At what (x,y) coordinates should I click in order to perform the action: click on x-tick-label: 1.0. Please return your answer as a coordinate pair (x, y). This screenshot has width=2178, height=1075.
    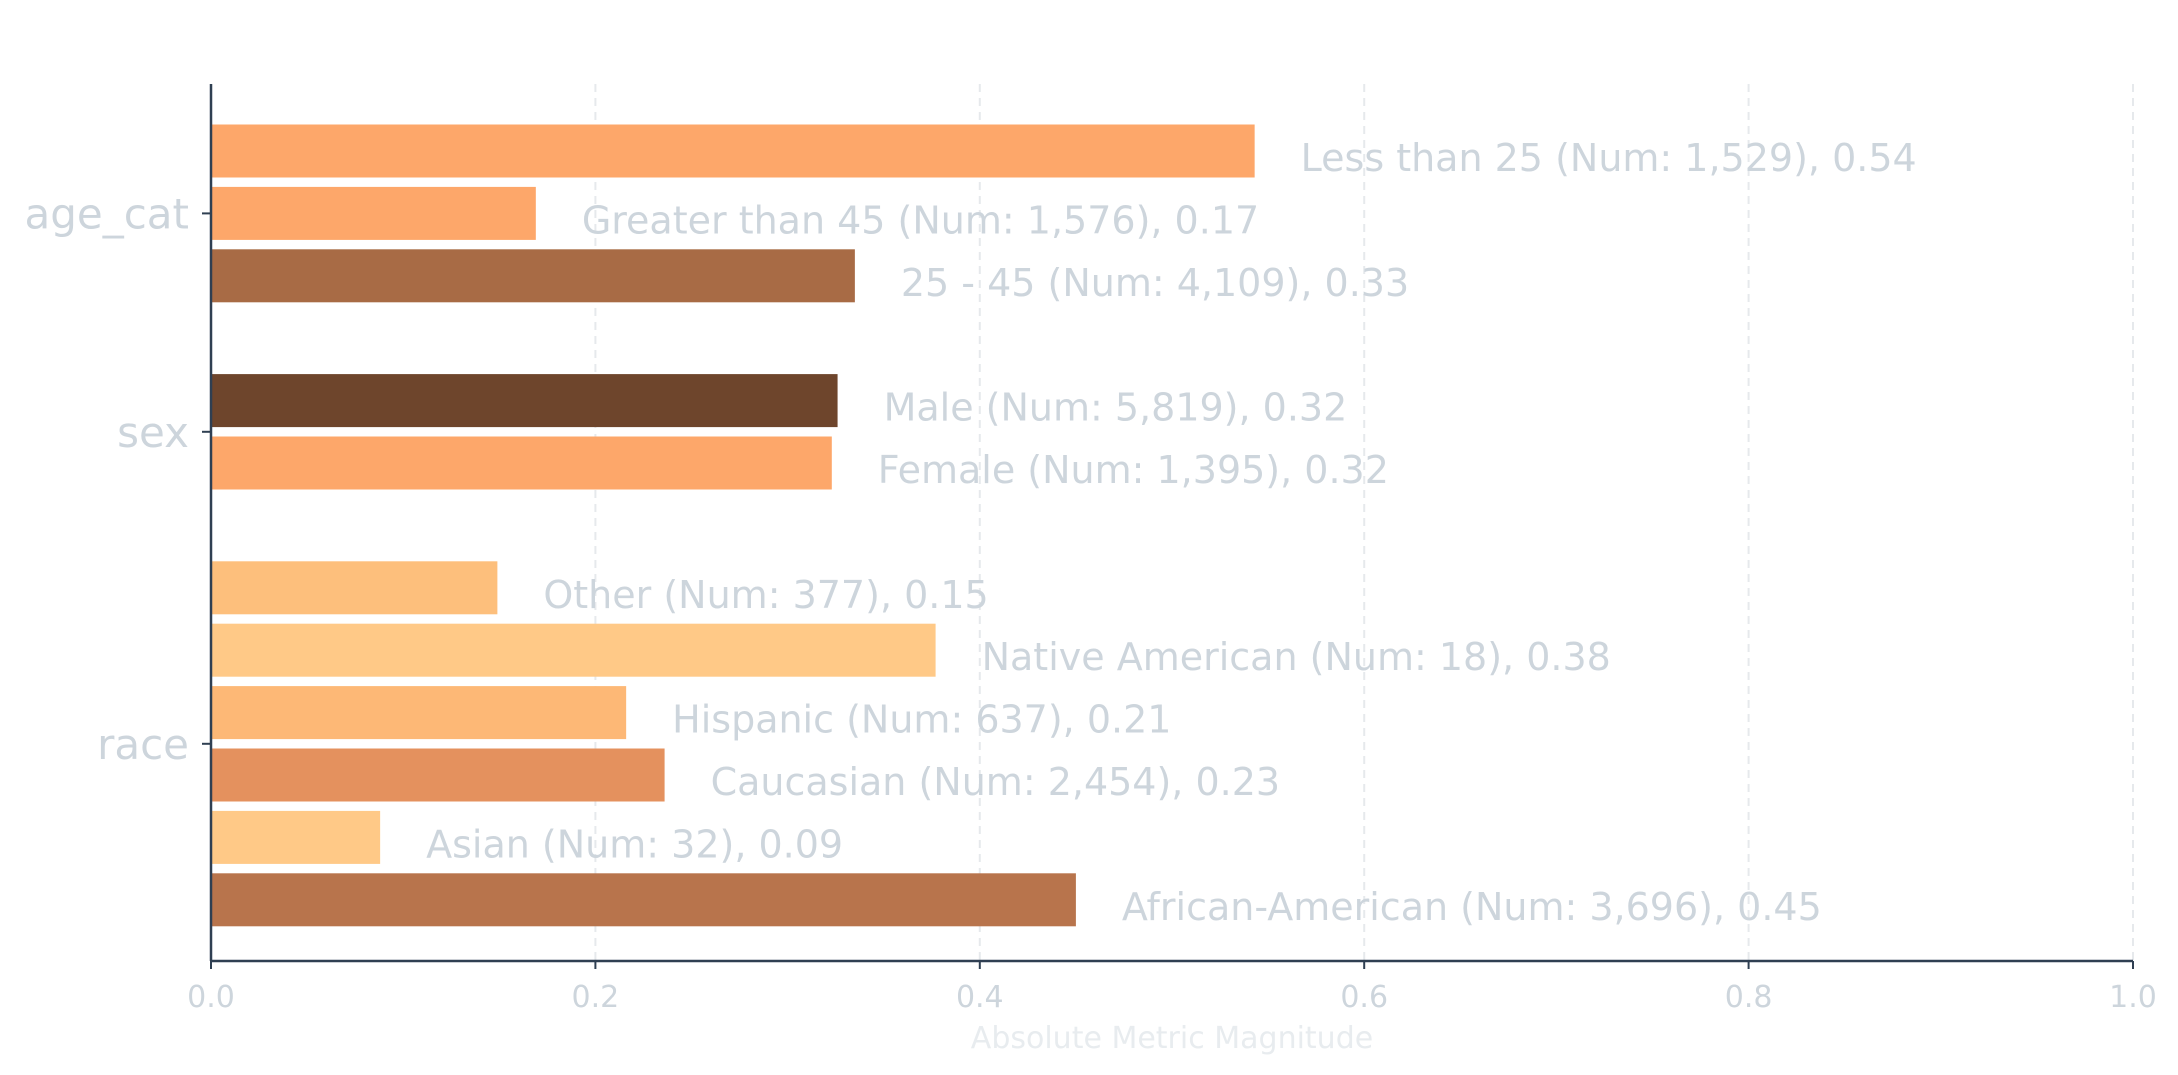
    Looking at the image, I should click on (2133, 997).